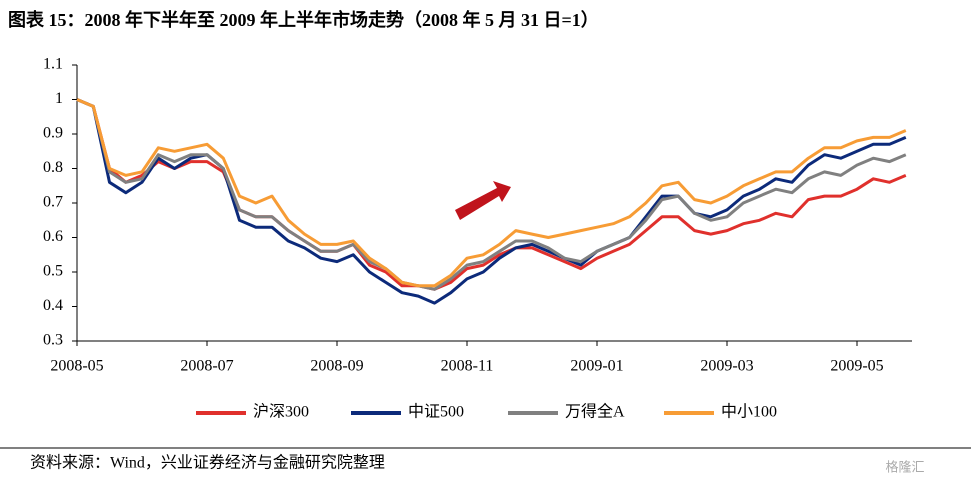 This screenshot has width=971, height=484. I want to click on x-tick-label: 2008-11, so click(467, 366).